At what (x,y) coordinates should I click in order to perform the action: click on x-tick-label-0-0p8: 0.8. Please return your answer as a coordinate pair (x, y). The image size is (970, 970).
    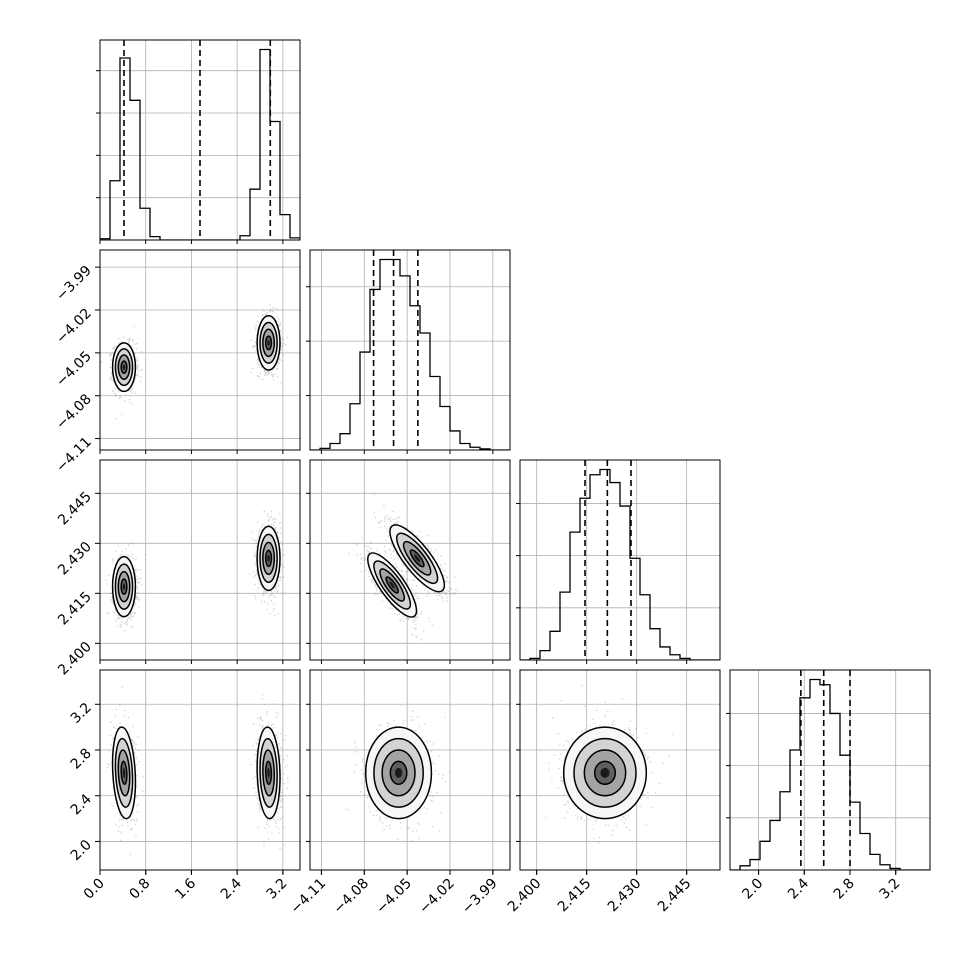
    Looking at the image, I should click on (139, 889).